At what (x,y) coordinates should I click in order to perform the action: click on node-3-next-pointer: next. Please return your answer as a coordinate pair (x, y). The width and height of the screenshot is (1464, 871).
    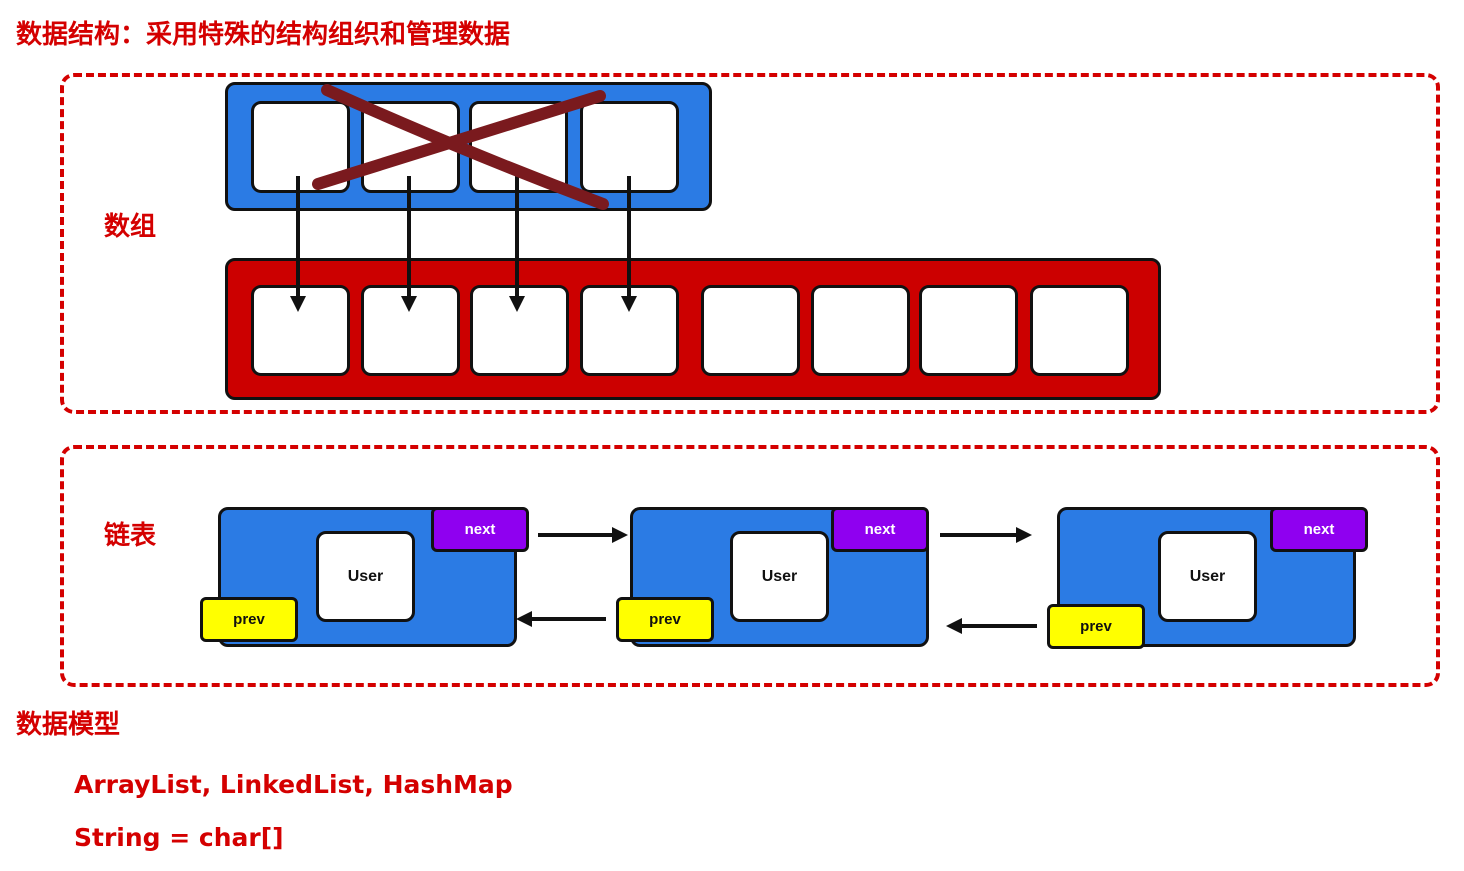
    Looking at the image, I should click on (1319, 529).